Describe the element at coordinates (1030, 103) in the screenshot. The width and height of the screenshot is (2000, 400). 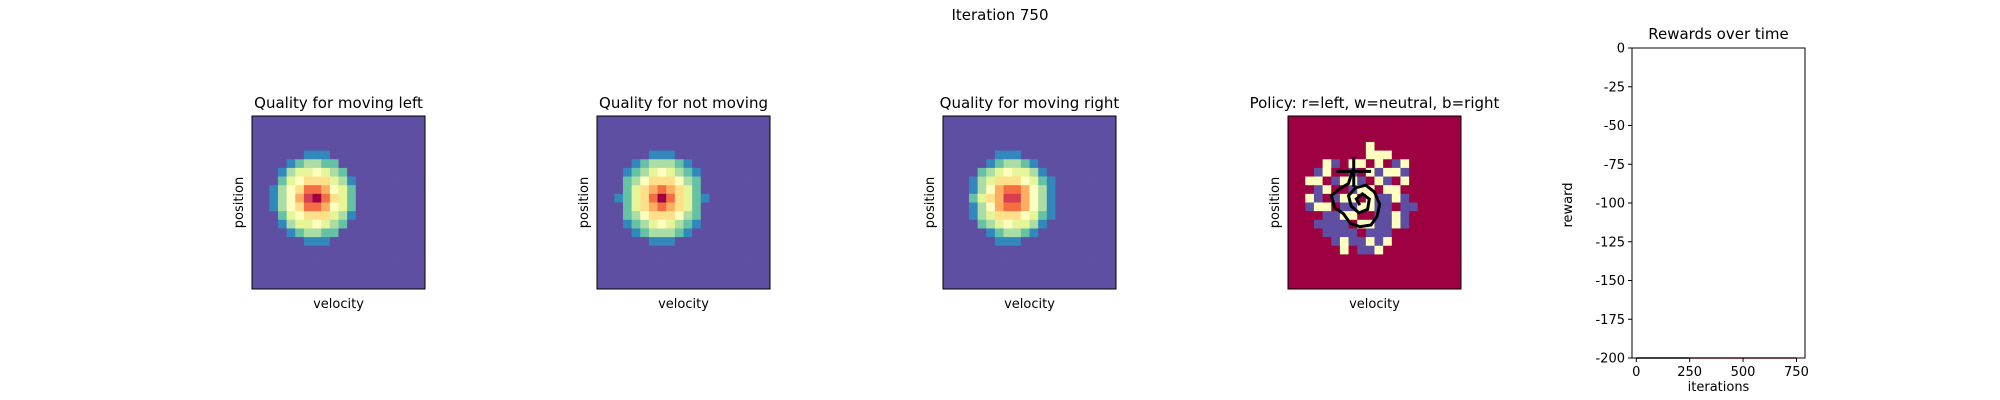
I see `chart-title-3: Quality for moving right` at that location.